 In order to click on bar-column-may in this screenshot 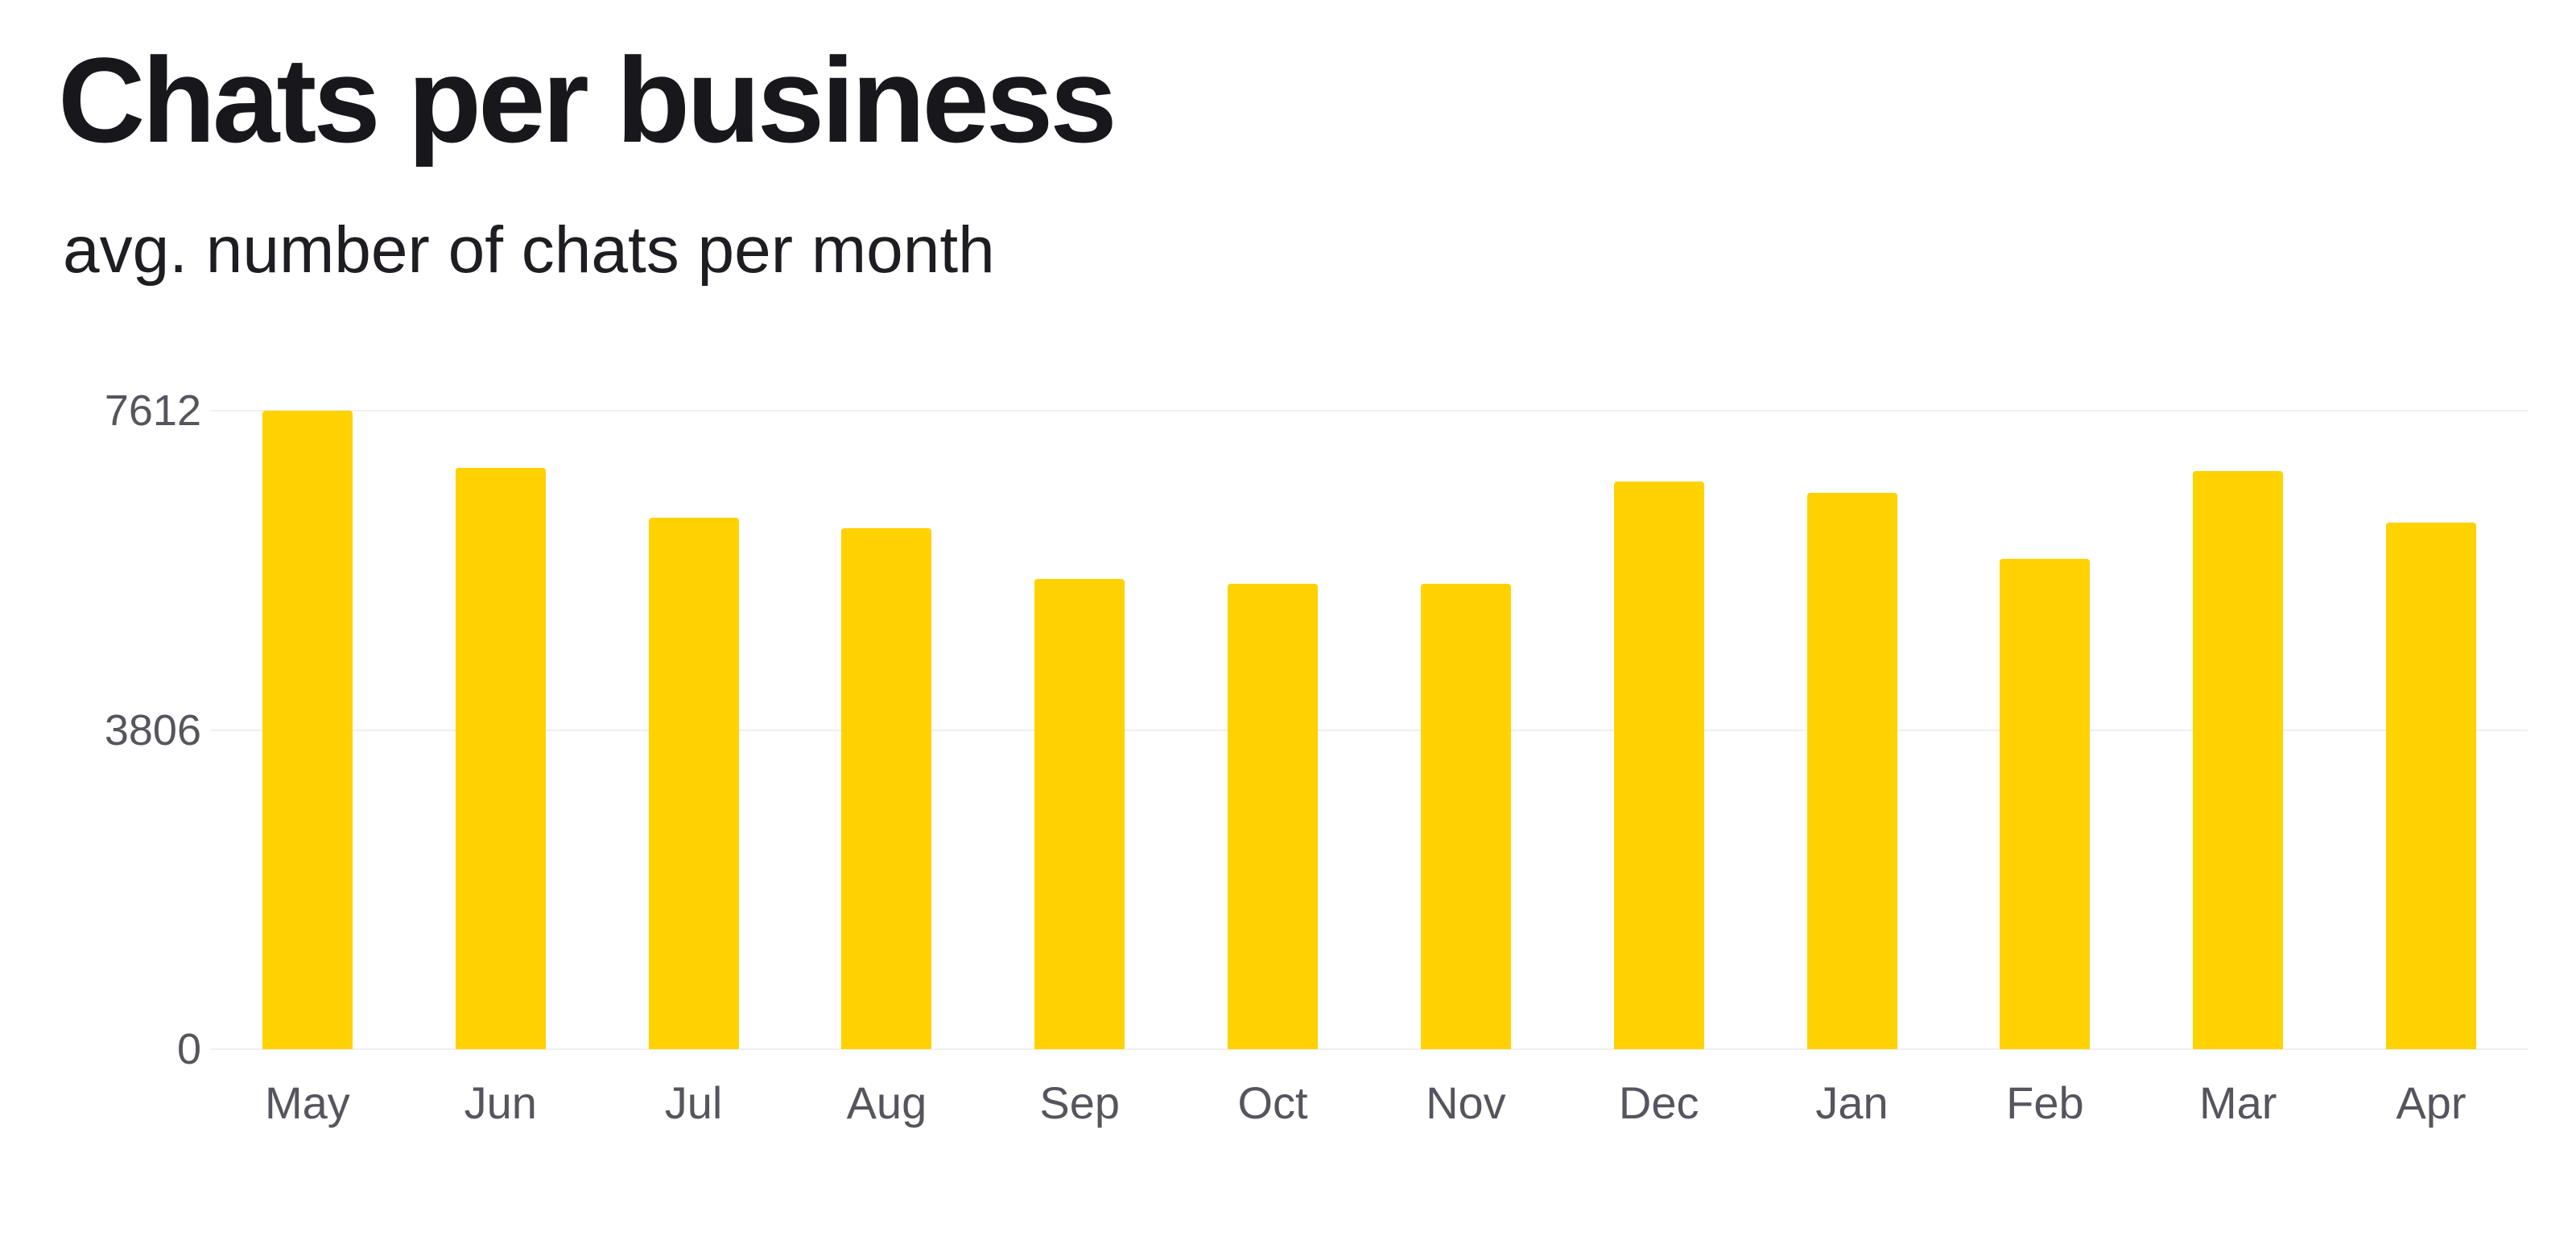, I will do `click(307, 730)`.